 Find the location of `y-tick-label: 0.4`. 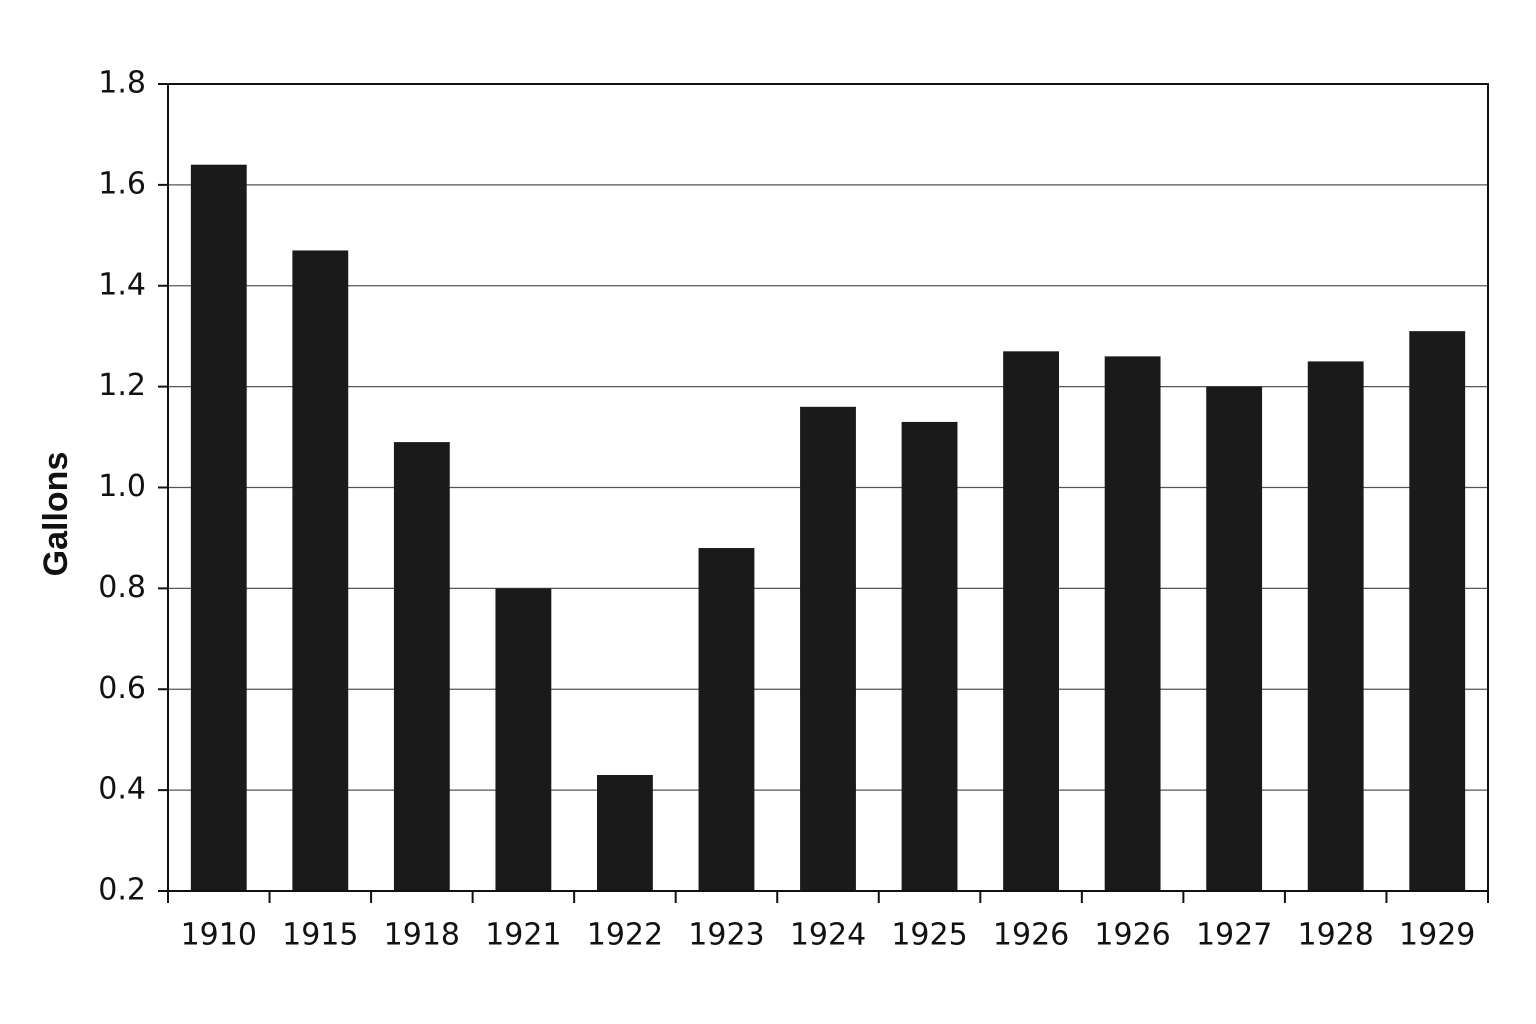

y-tick-label: 0.4 is located at coordinates (122, 789).